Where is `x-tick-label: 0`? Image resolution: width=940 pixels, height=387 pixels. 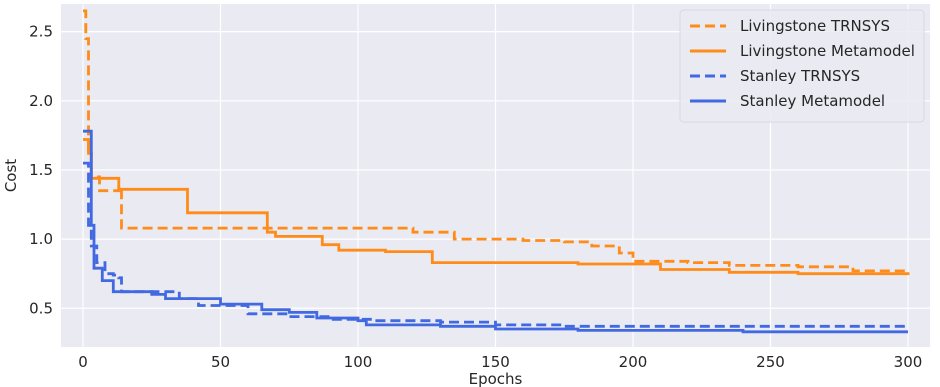 x-tick-label: 0 is located at coordinates (83, 362).